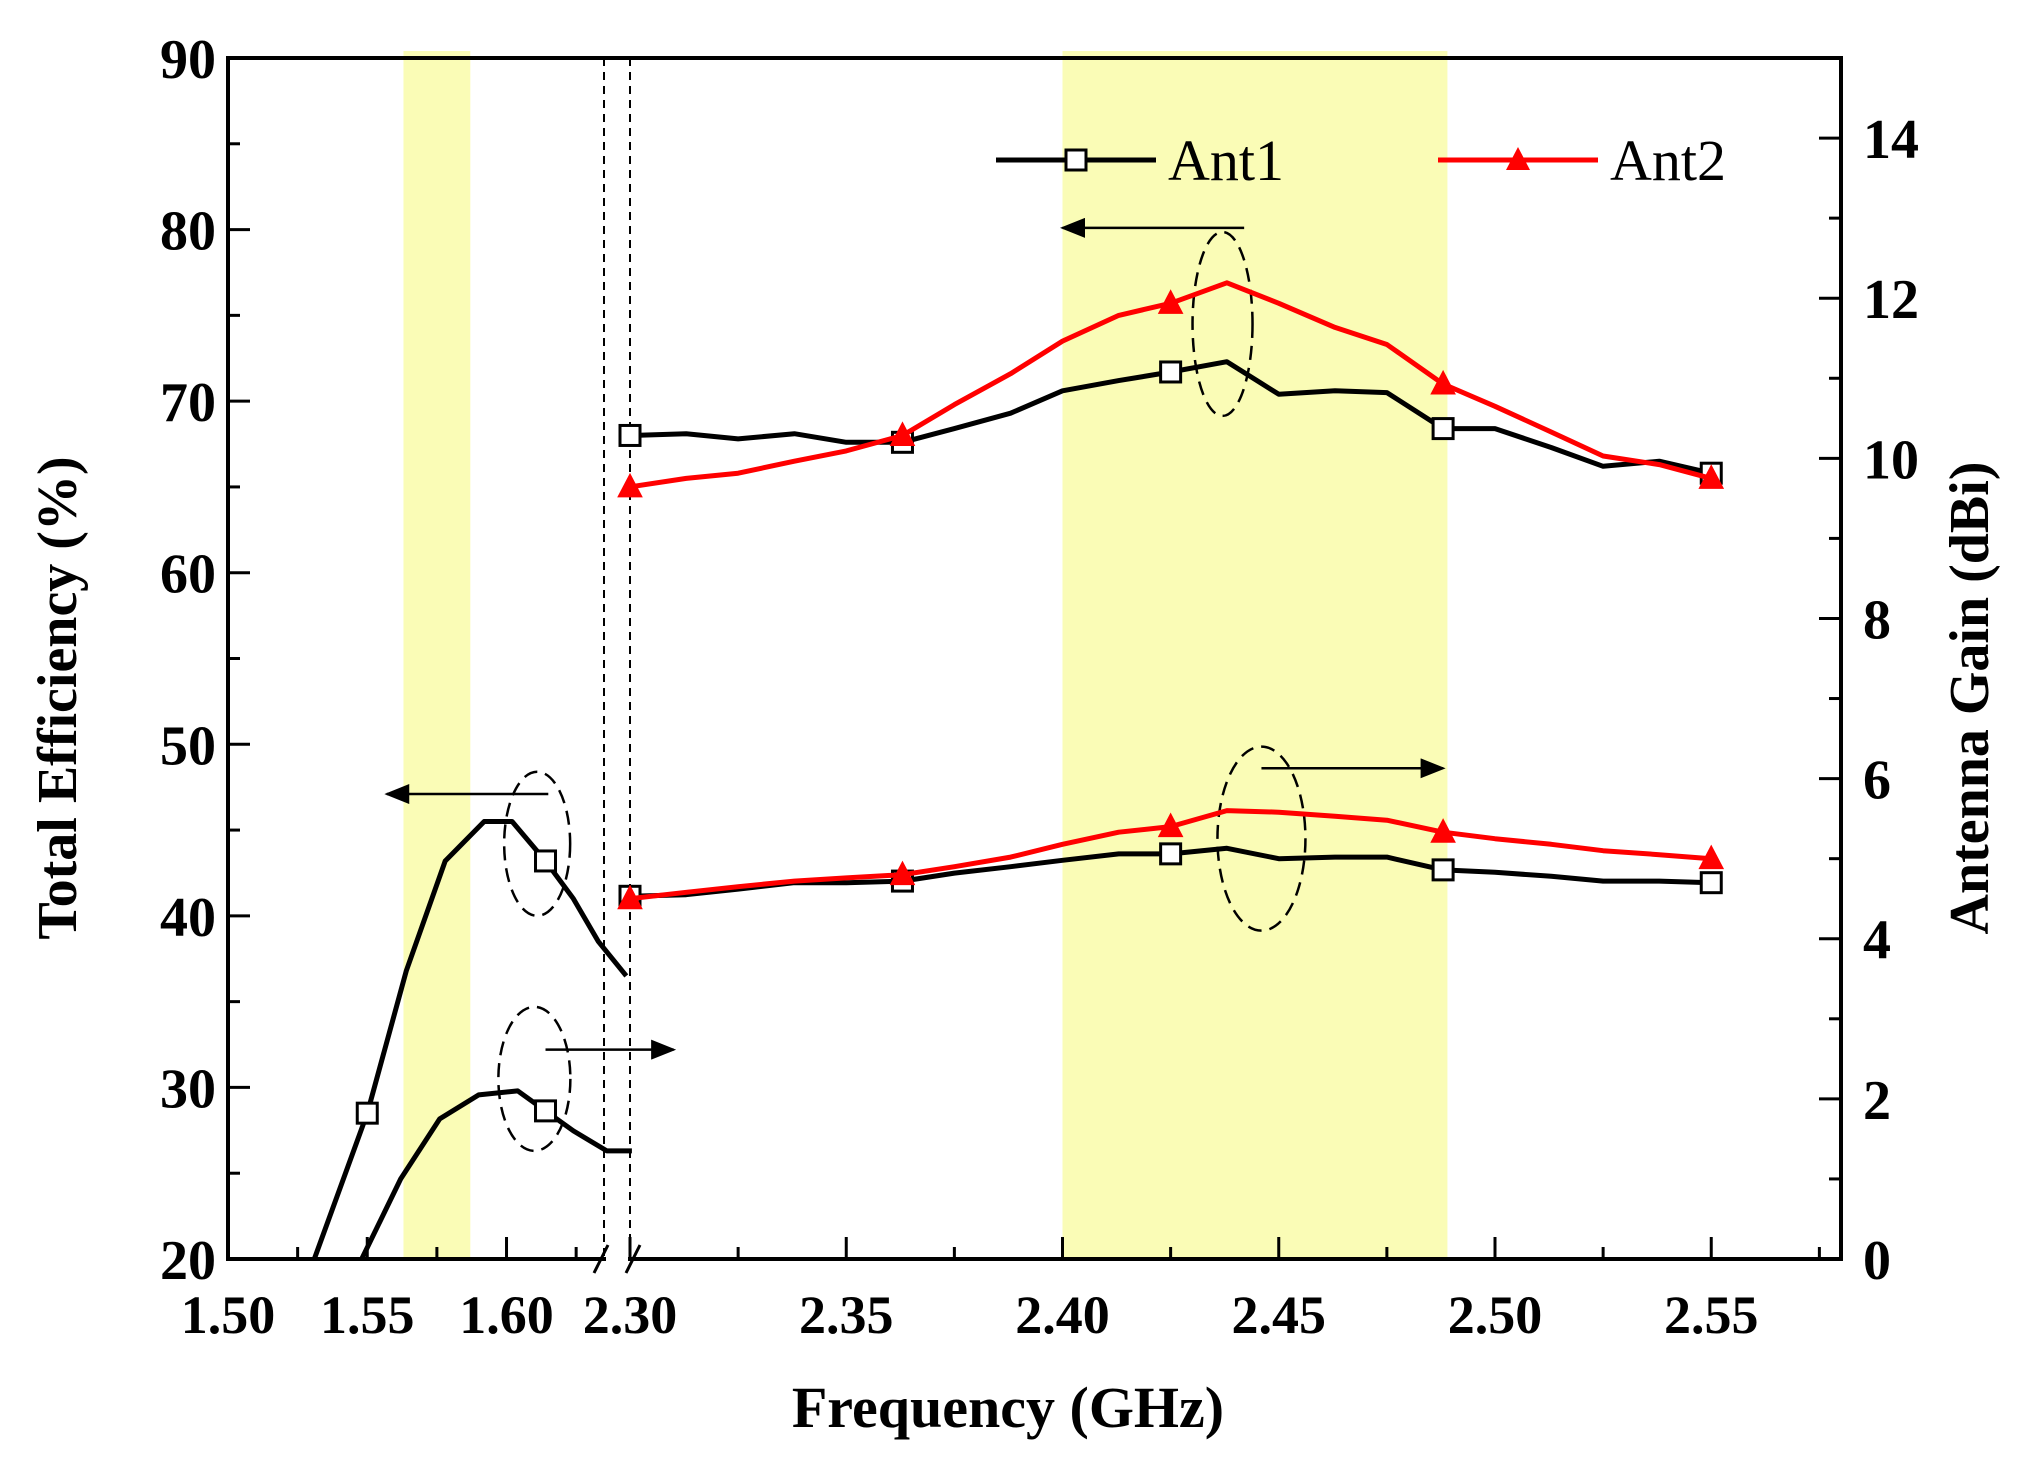  Describe the element at coordinates (1668, 160) in the screenshot. I see `legend-label-1: Ant2` at that location.